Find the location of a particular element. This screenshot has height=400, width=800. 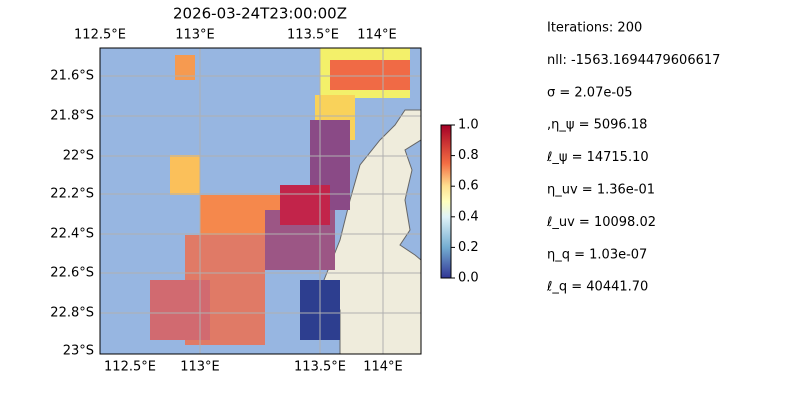

colorbar-tick-label: 0.8 is located at coordinates (468, 155).